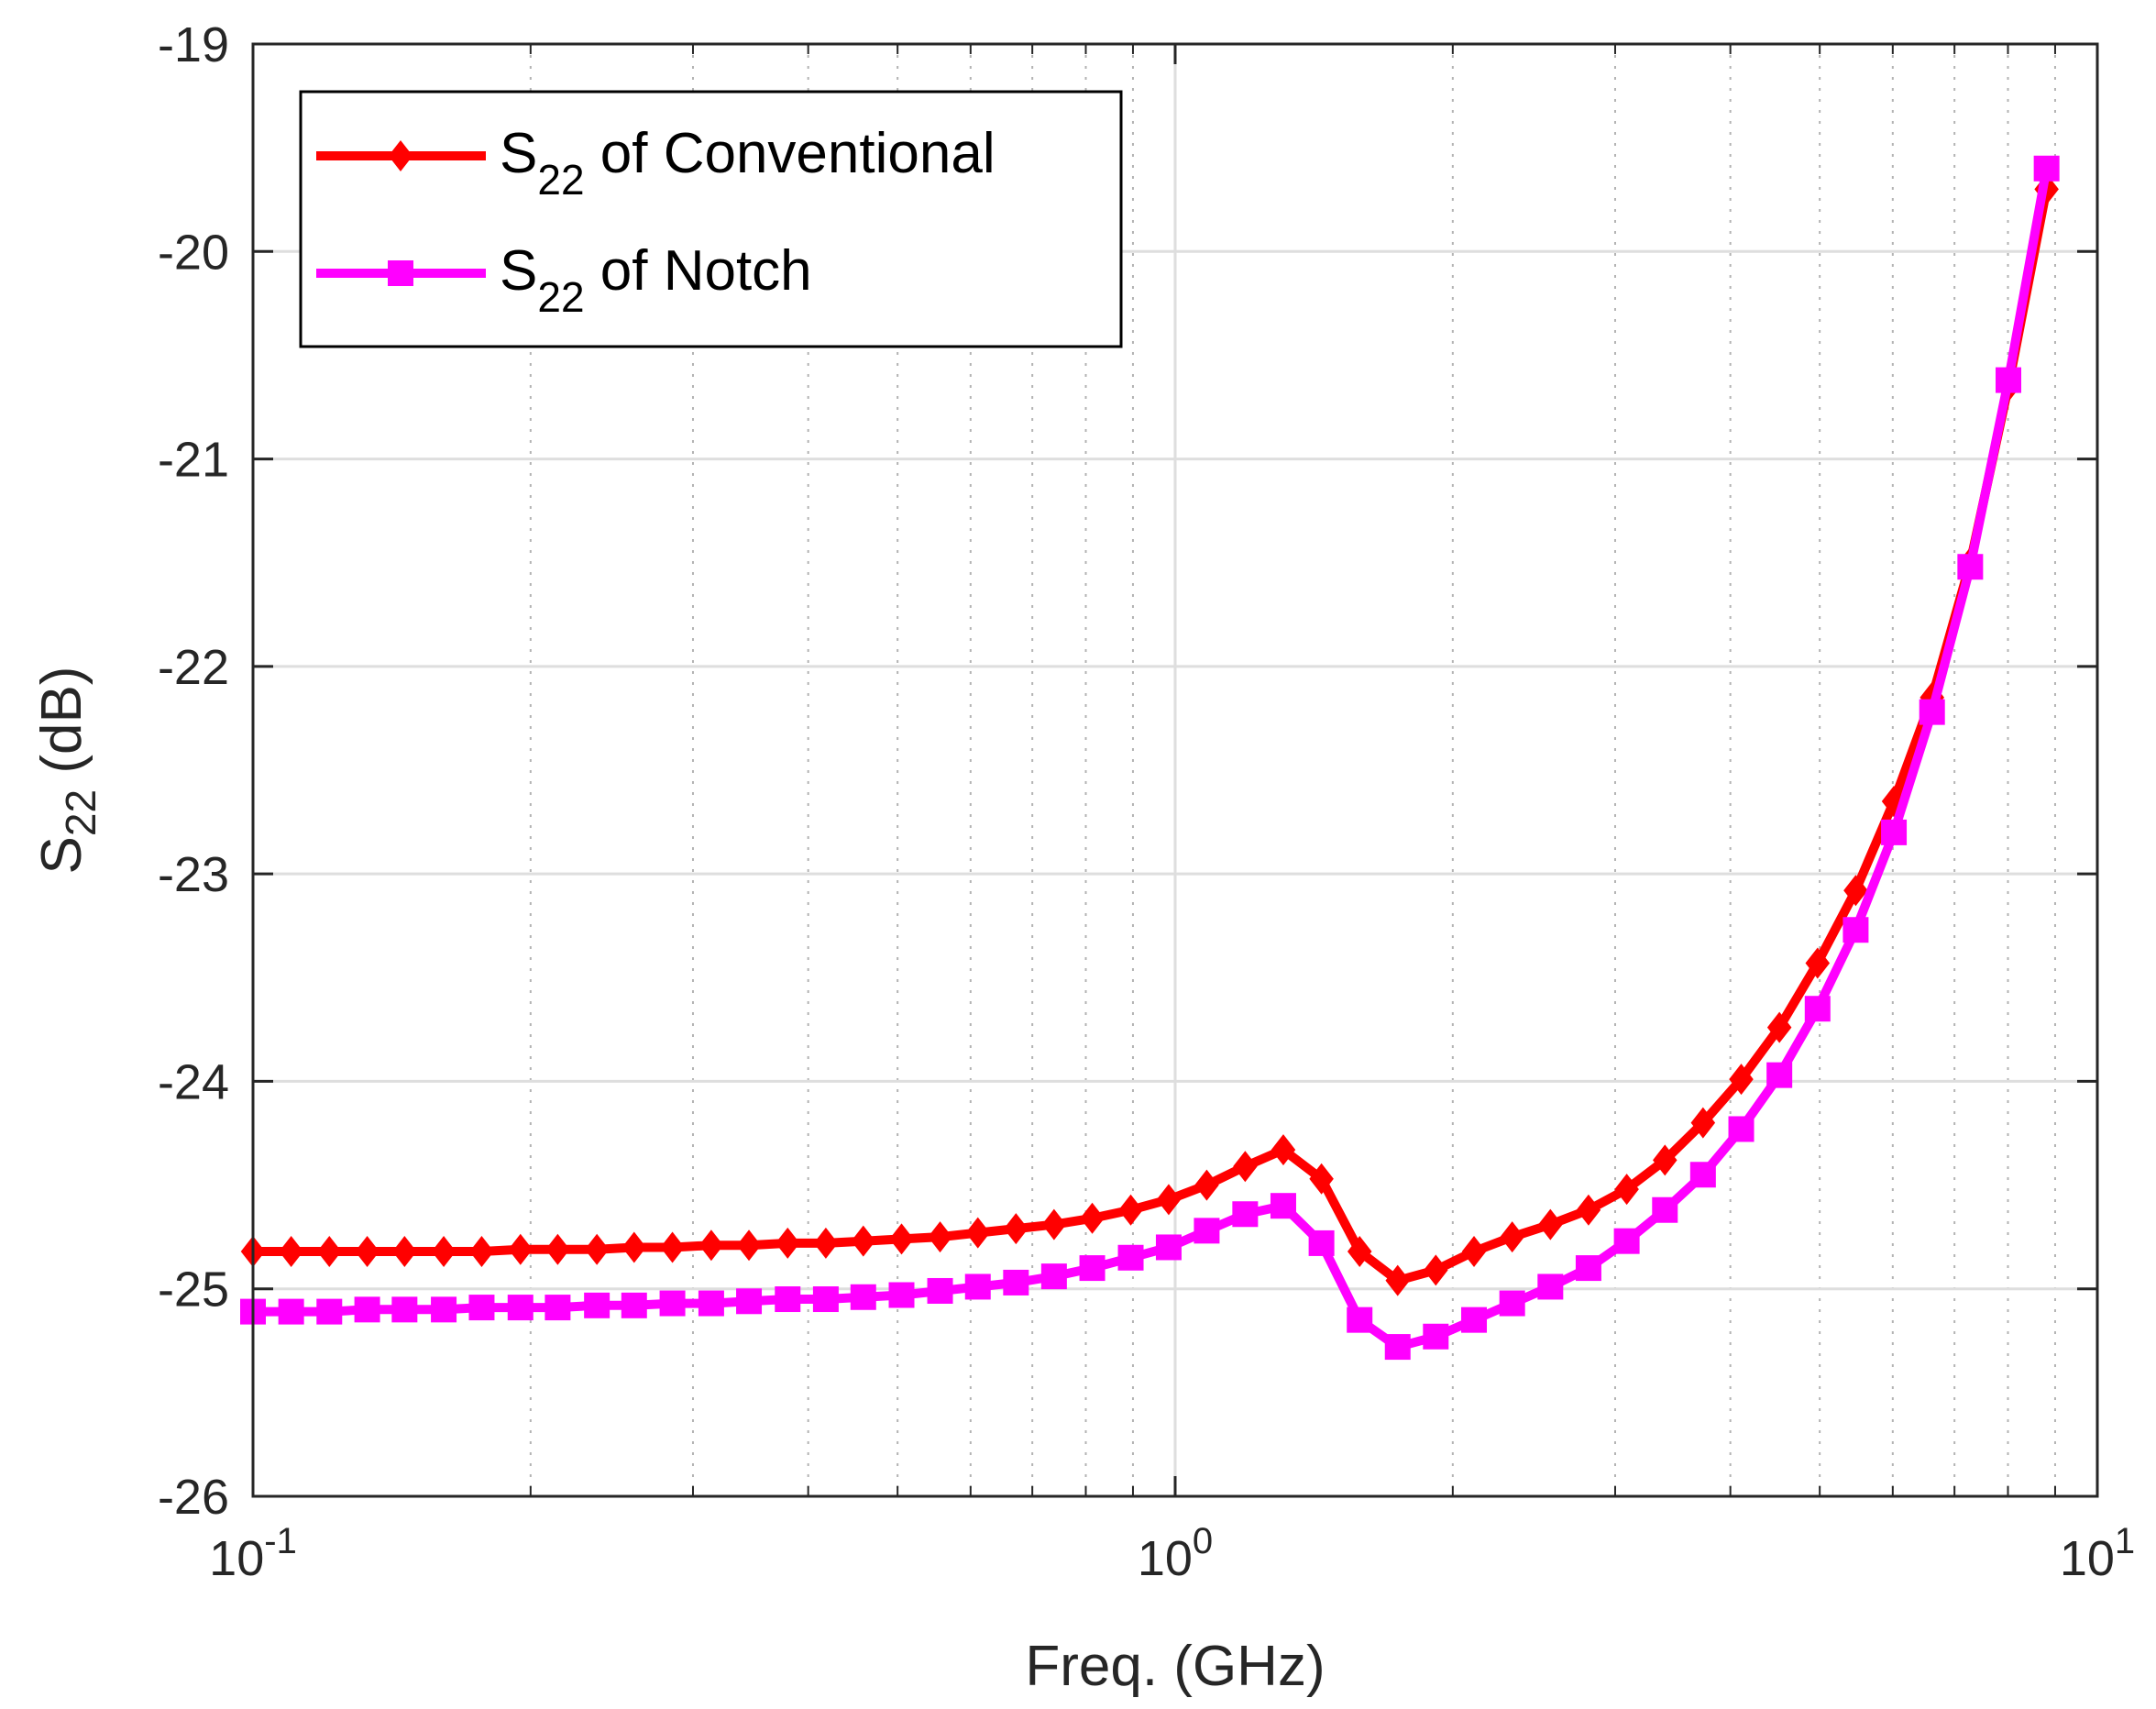 Image resolution: width=2156 pixels, height=1709 pixels. What do you see at coordinates (193, 1082) in the screenshot?
I see `y-tick-label: -24` at bounding box center [193, 1082].